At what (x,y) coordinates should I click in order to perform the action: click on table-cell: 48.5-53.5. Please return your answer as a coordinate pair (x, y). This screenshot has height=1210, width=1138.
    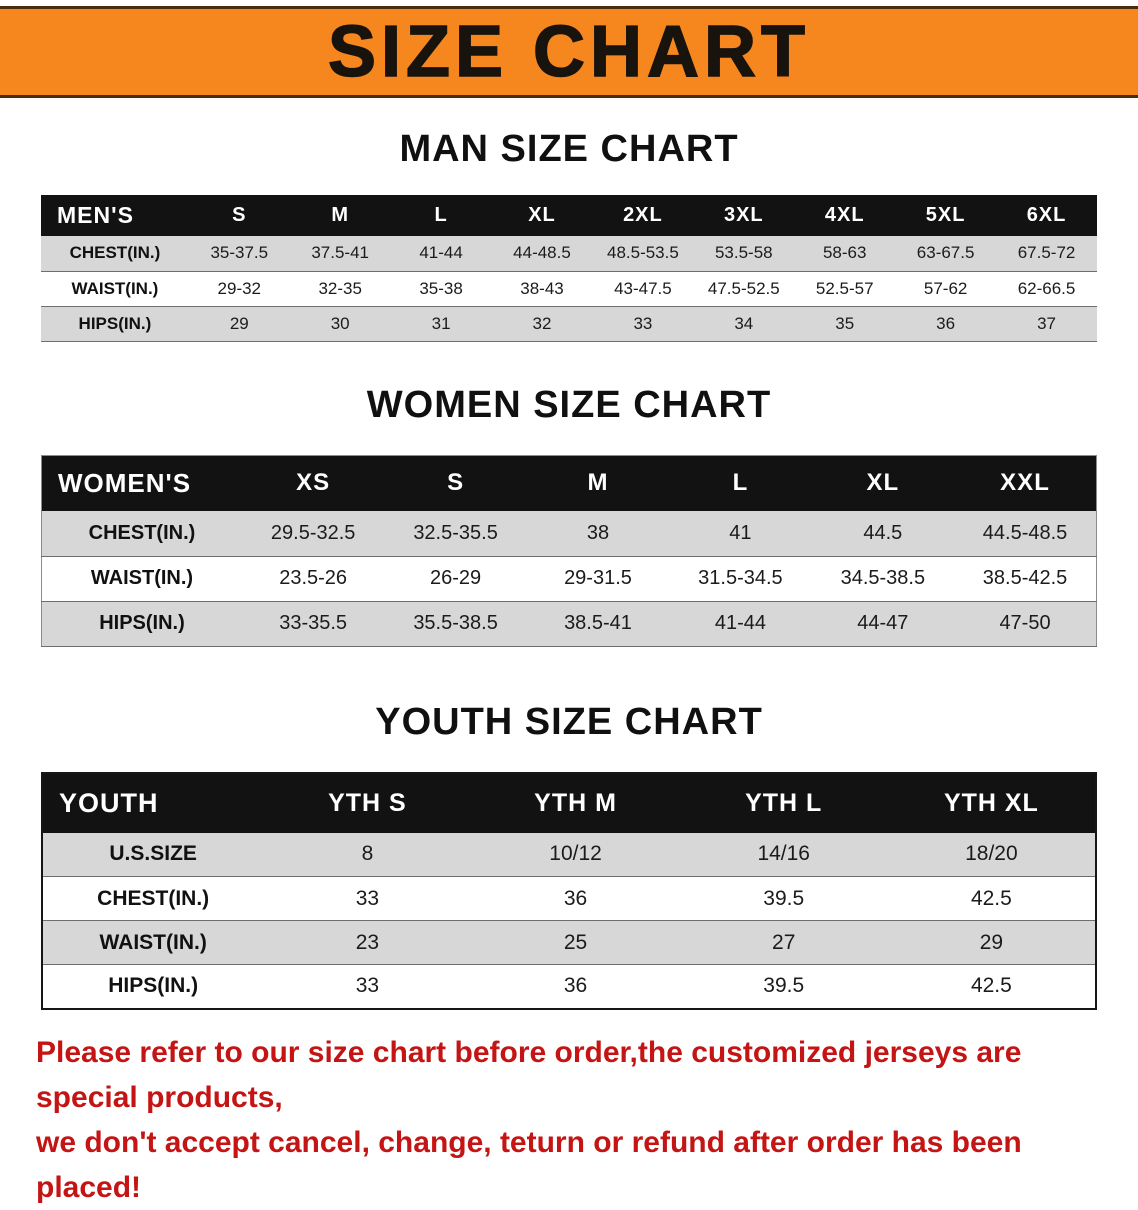
    Looking at the image, I should click on (642, 253).